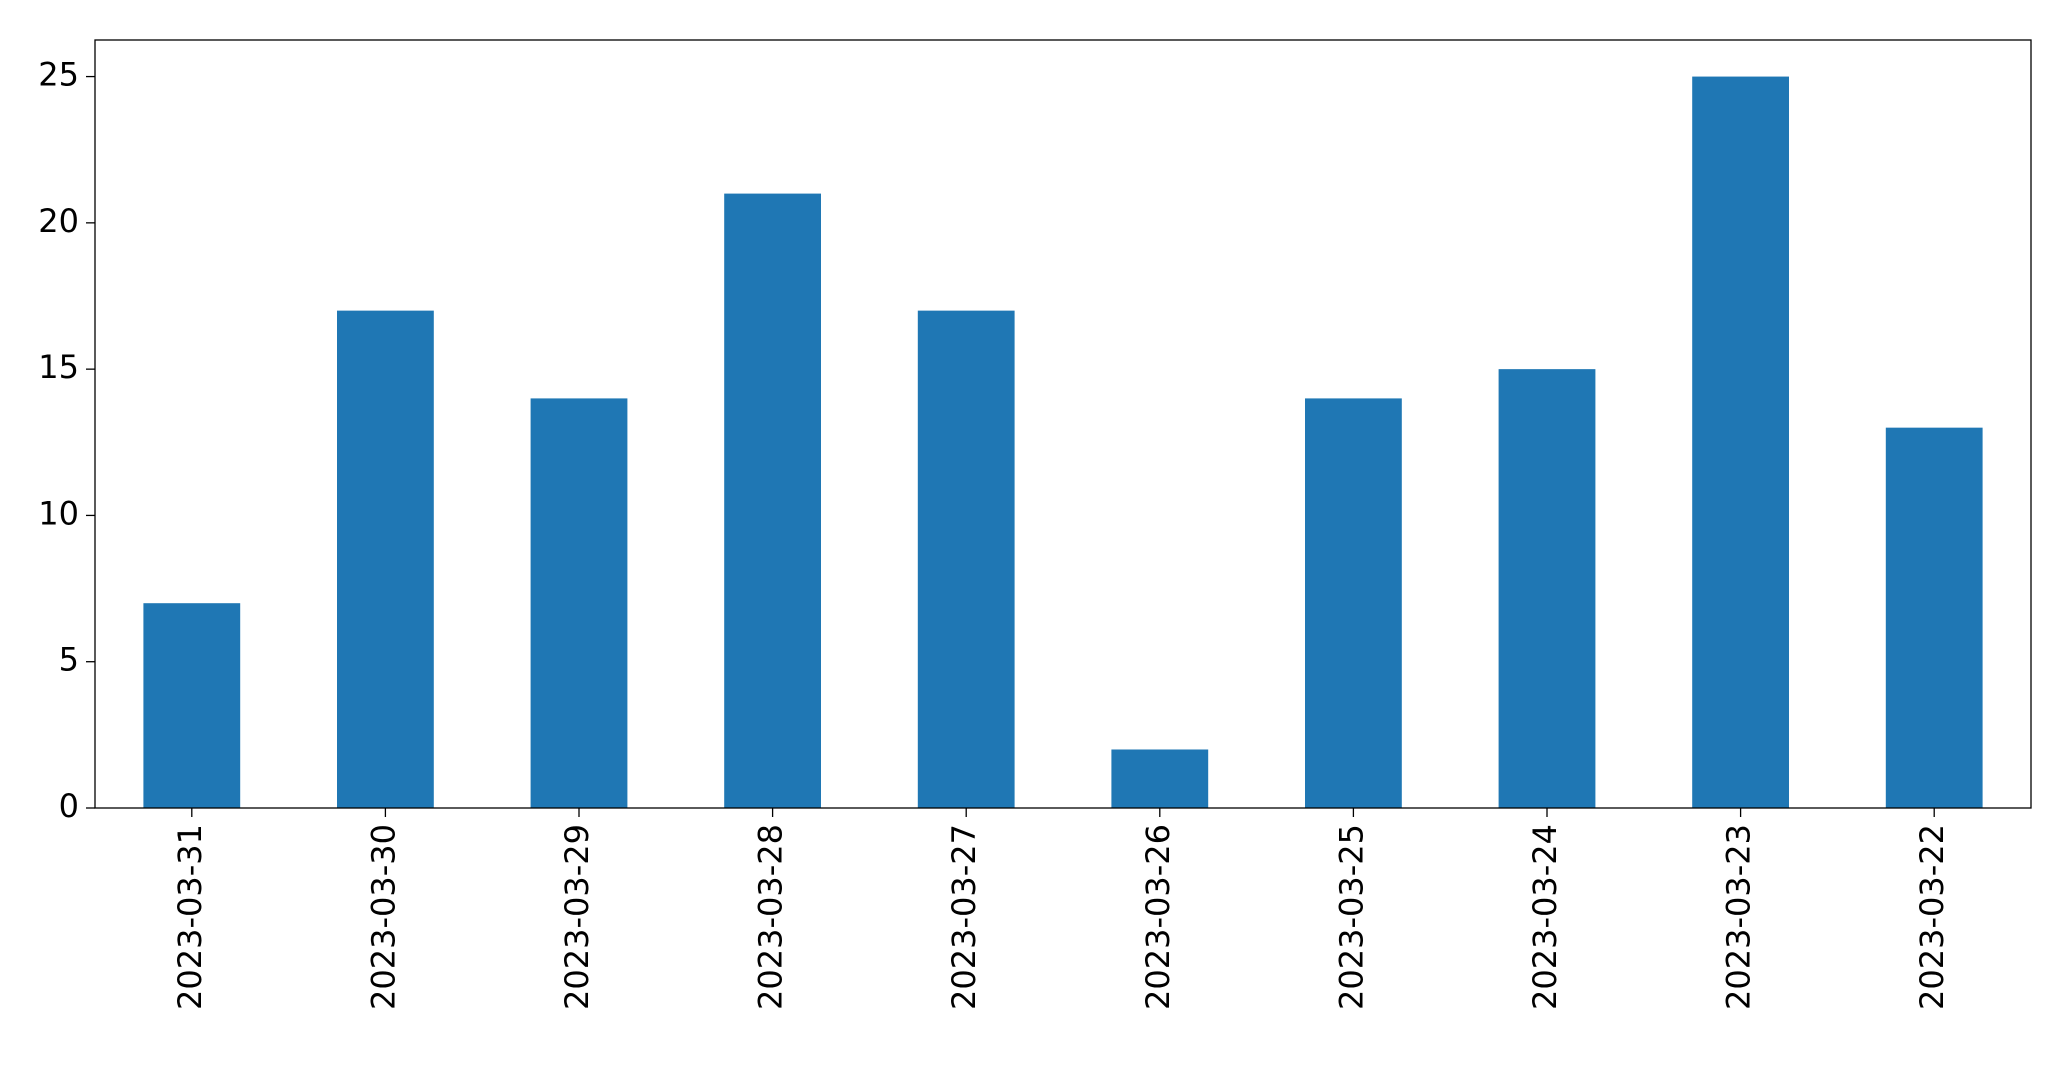 The width and height of the screenshot is (2071, 1065). Describe the element at coordinates (1932, 917) in the screenshot. I see `x-tick-label: 2023-03-22` at that location.